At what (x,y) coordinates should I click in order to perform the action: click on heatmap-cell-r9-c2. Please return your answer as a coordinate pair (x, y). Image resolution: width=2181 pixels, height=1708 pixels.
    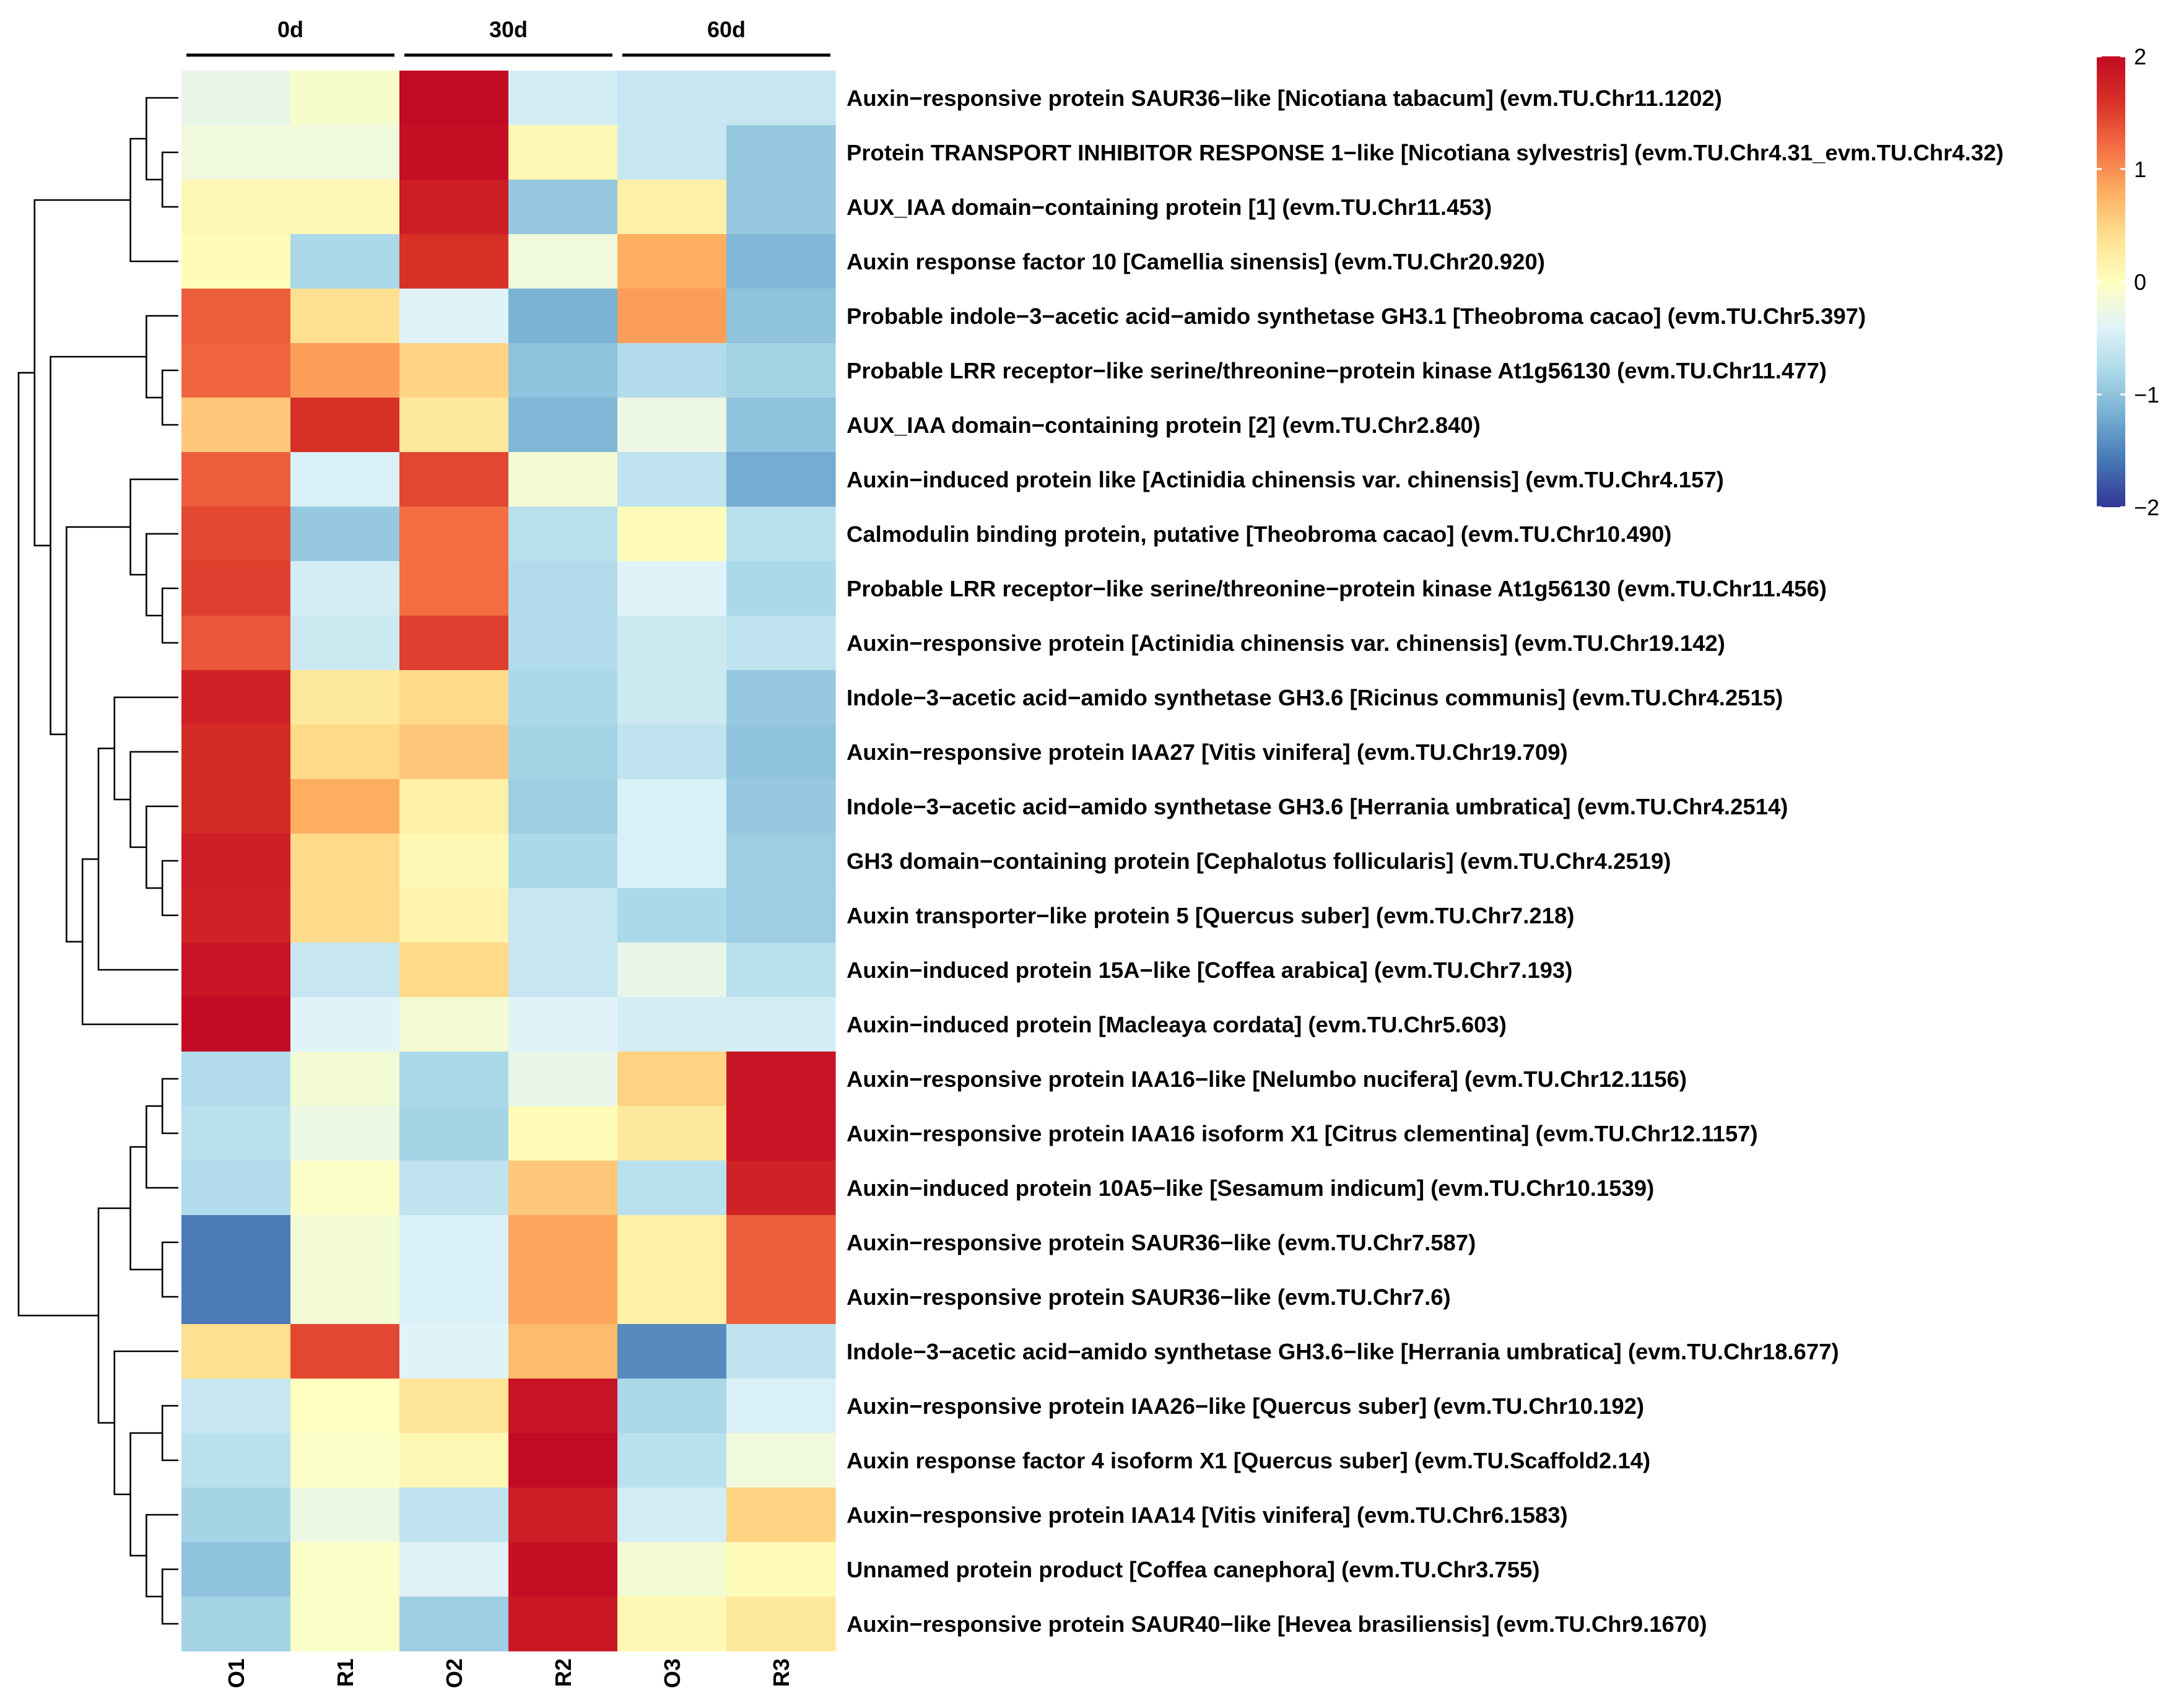
    Looking at the image, I should click on (454, 588).